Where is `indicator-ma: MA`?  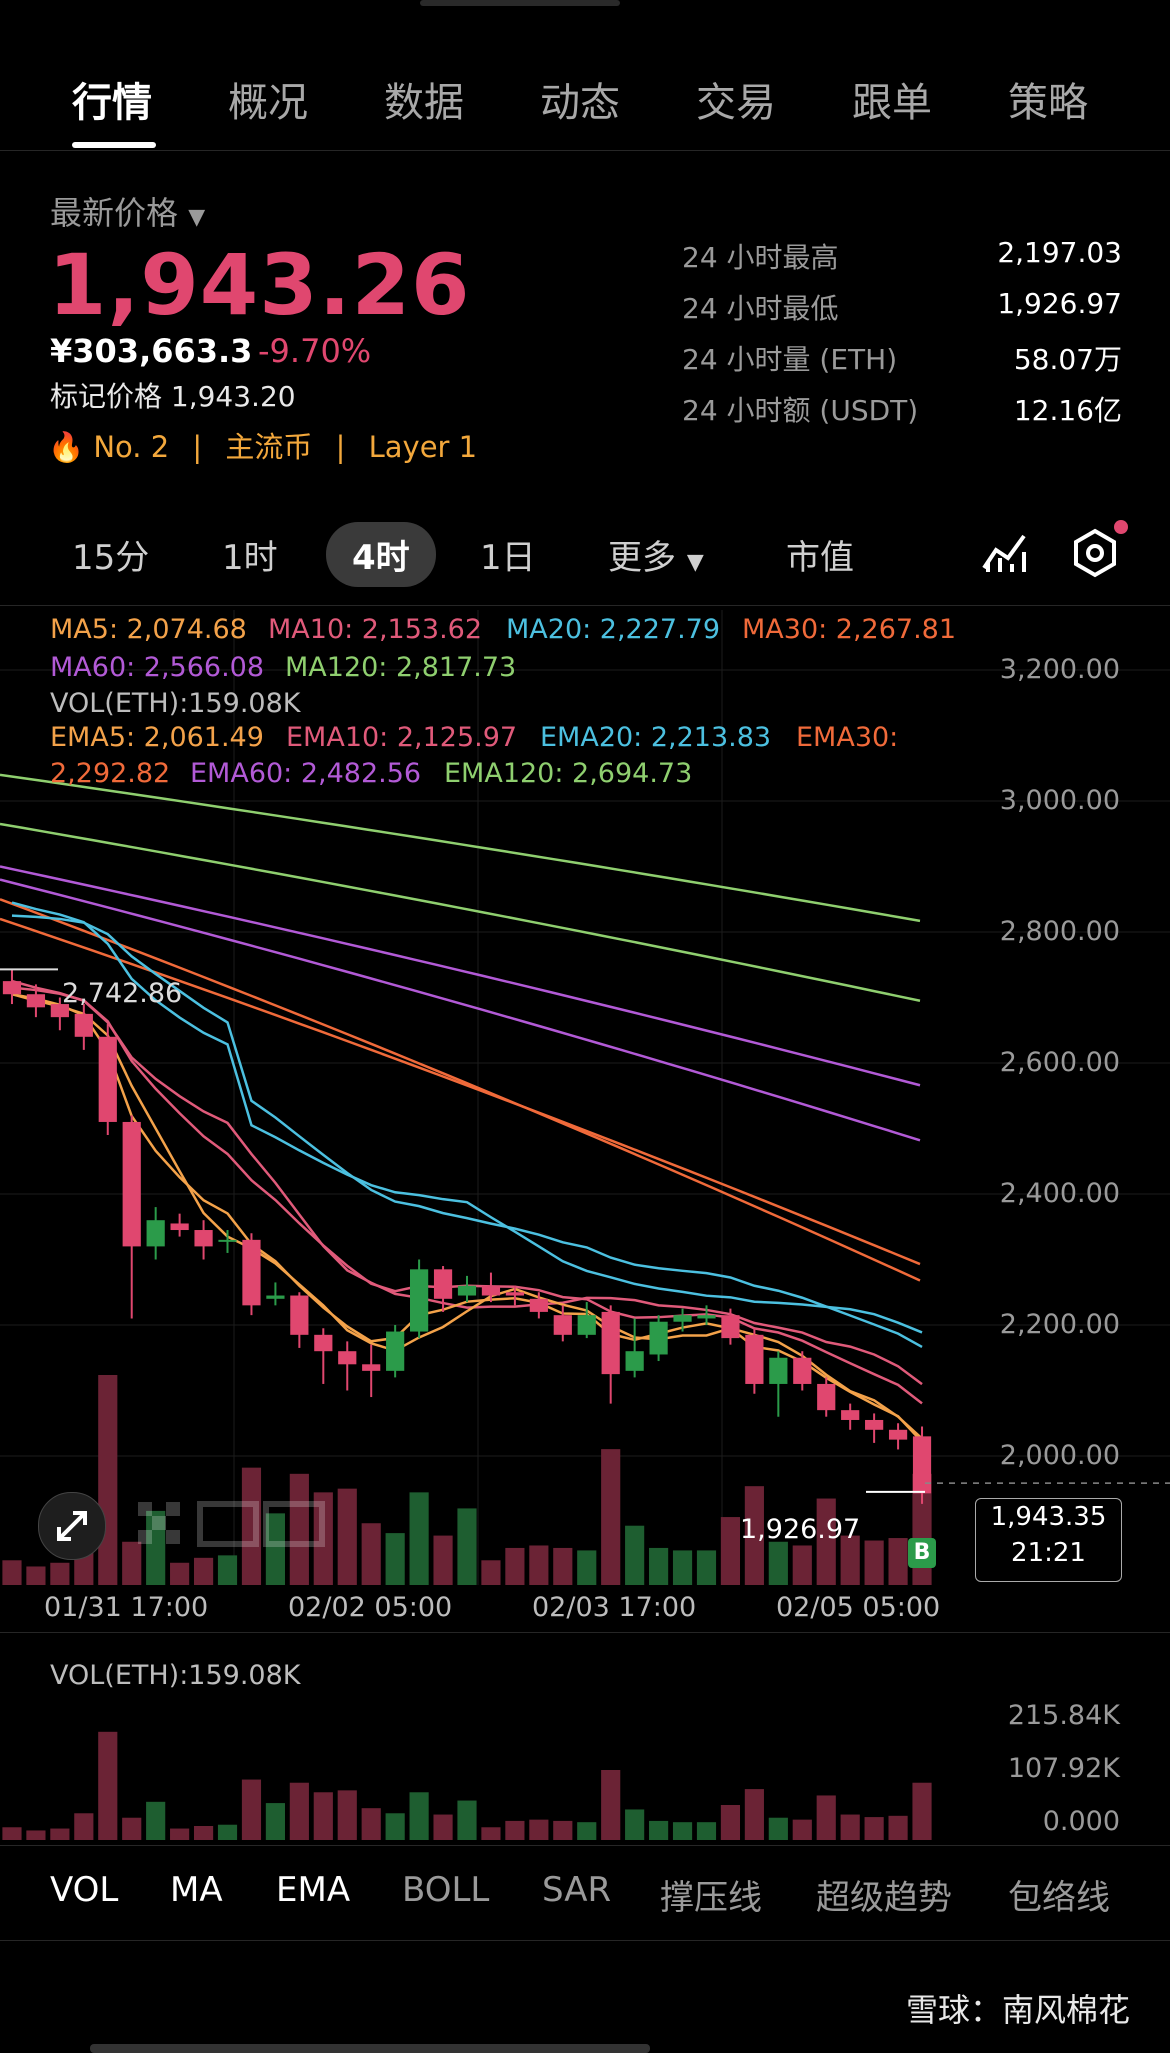 indicator-ma: MA is located at coordinates (196, 1890).